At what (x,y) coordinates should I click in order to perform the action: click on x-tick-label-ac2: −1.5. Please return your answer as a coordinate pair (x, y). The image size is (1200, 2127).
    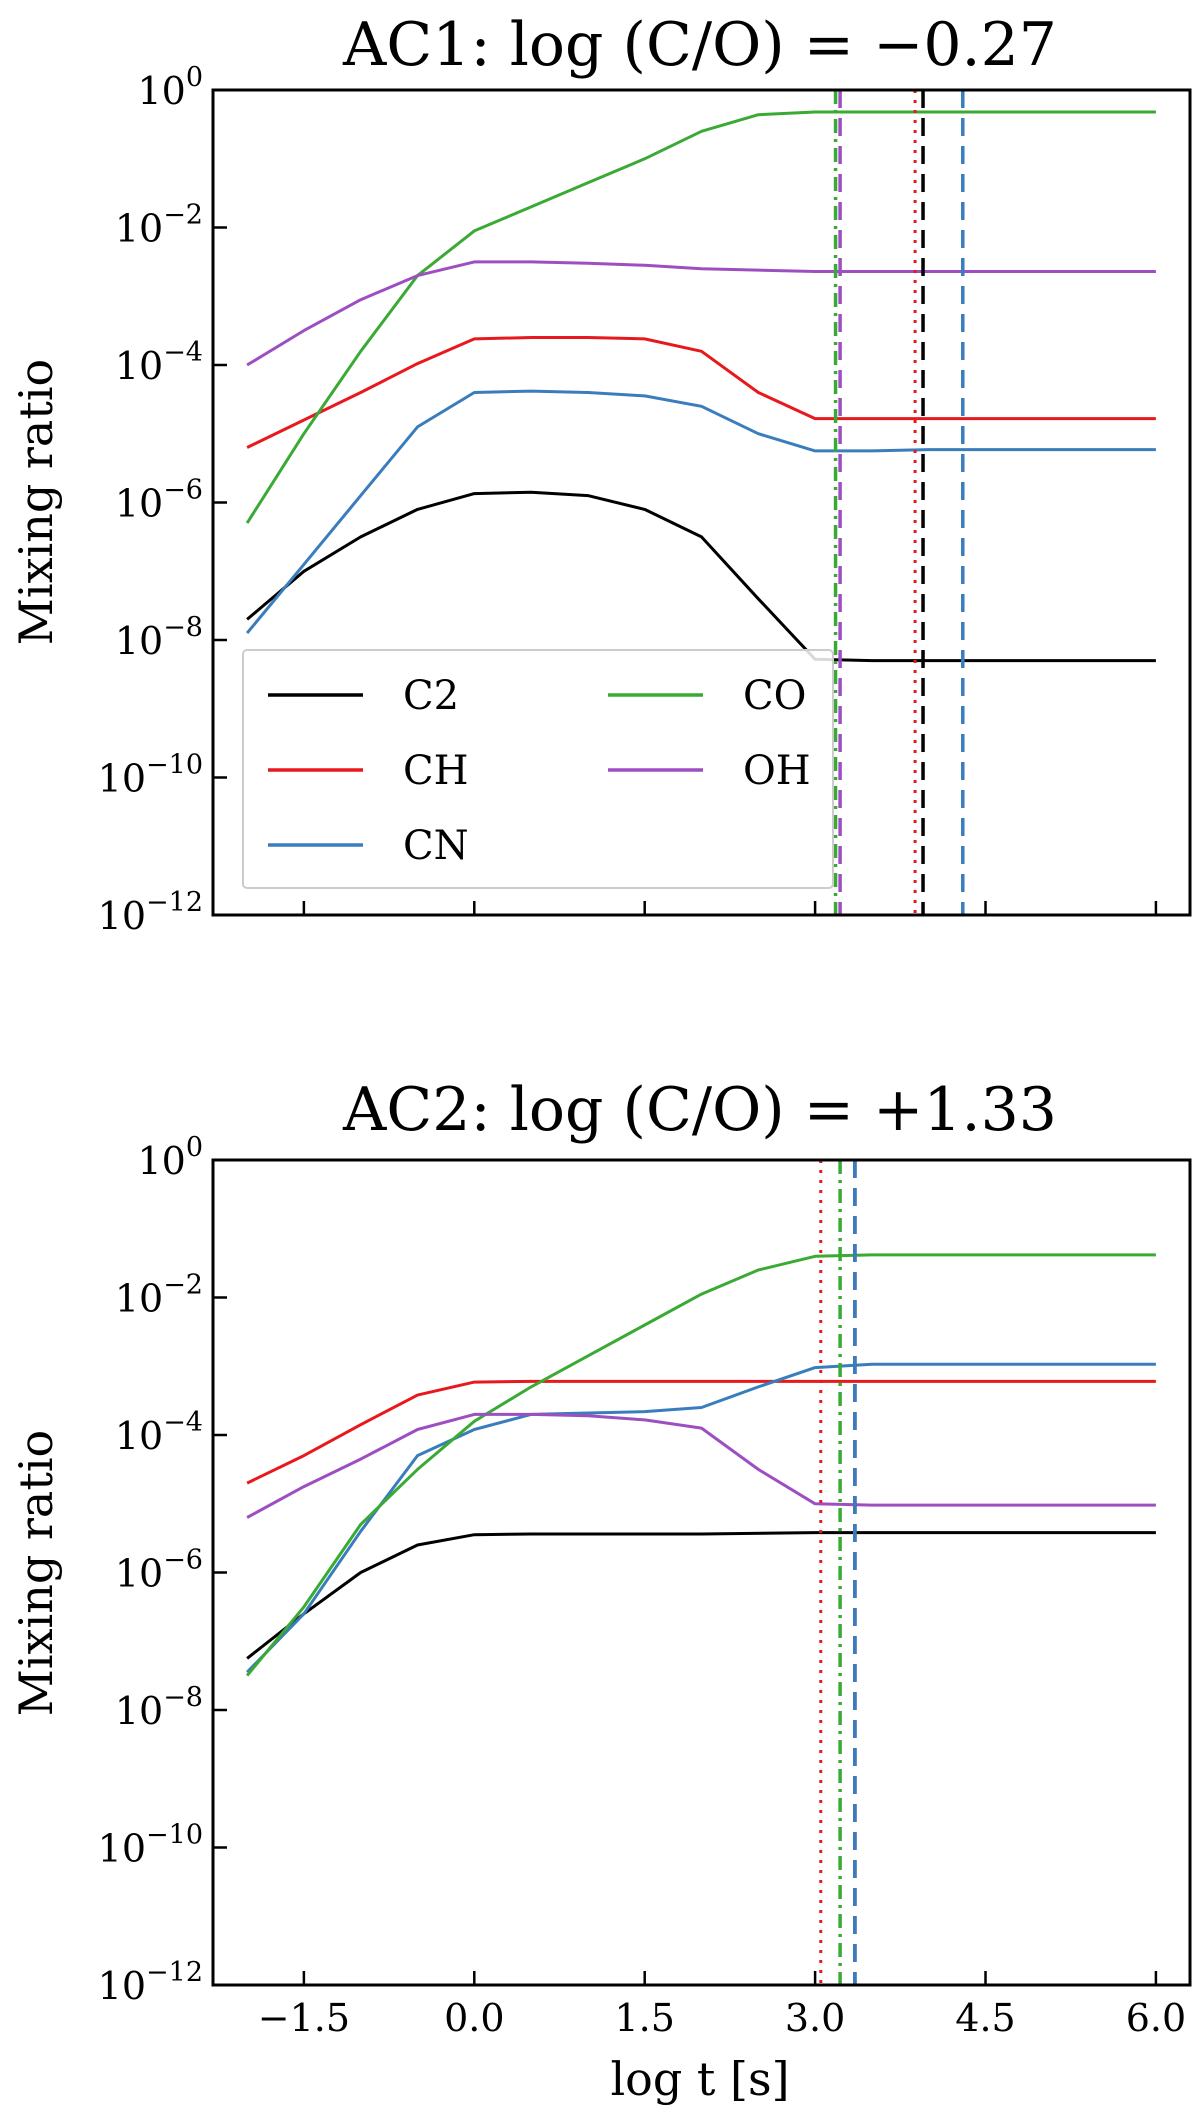
    Looking at the image, I should click on (304, 2018).